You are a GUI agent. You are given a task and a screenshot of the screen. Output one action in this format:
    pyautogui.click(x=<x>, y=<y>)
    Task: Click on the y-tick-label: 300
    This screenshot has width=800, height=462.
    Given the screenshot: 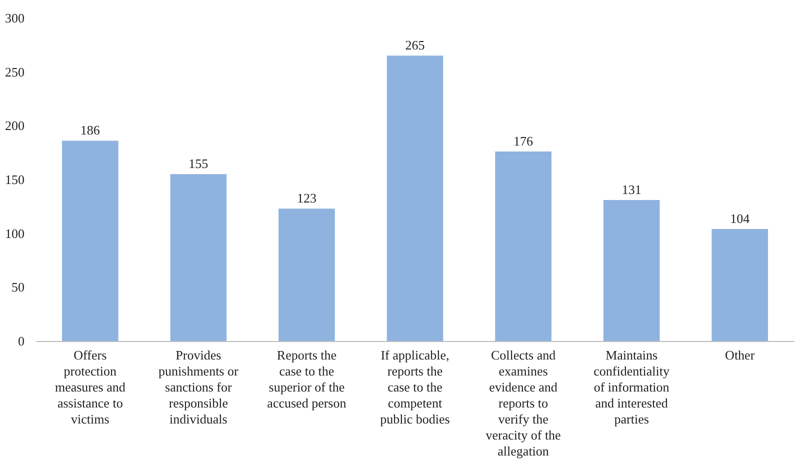 What is the action you would take?
    pyautogui.click(x=14, y=18)
    